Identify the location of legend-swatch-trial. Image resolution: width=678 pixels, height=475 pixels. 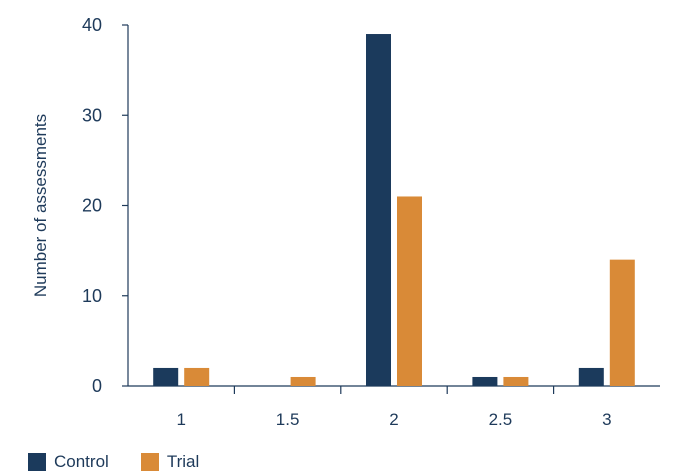
(149, 462).